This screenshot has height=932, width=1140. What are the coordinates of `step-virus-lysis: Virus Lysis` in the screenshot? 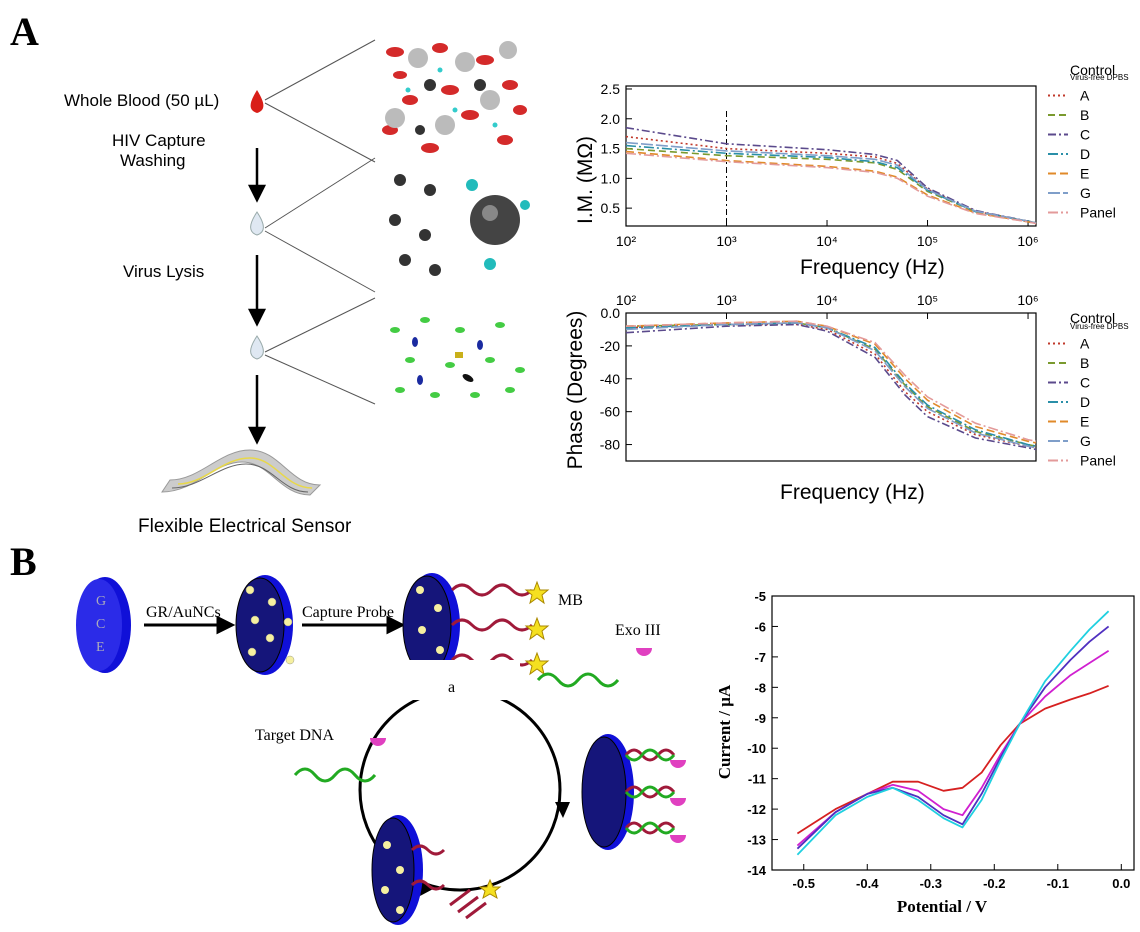 It's located at (164, 271).